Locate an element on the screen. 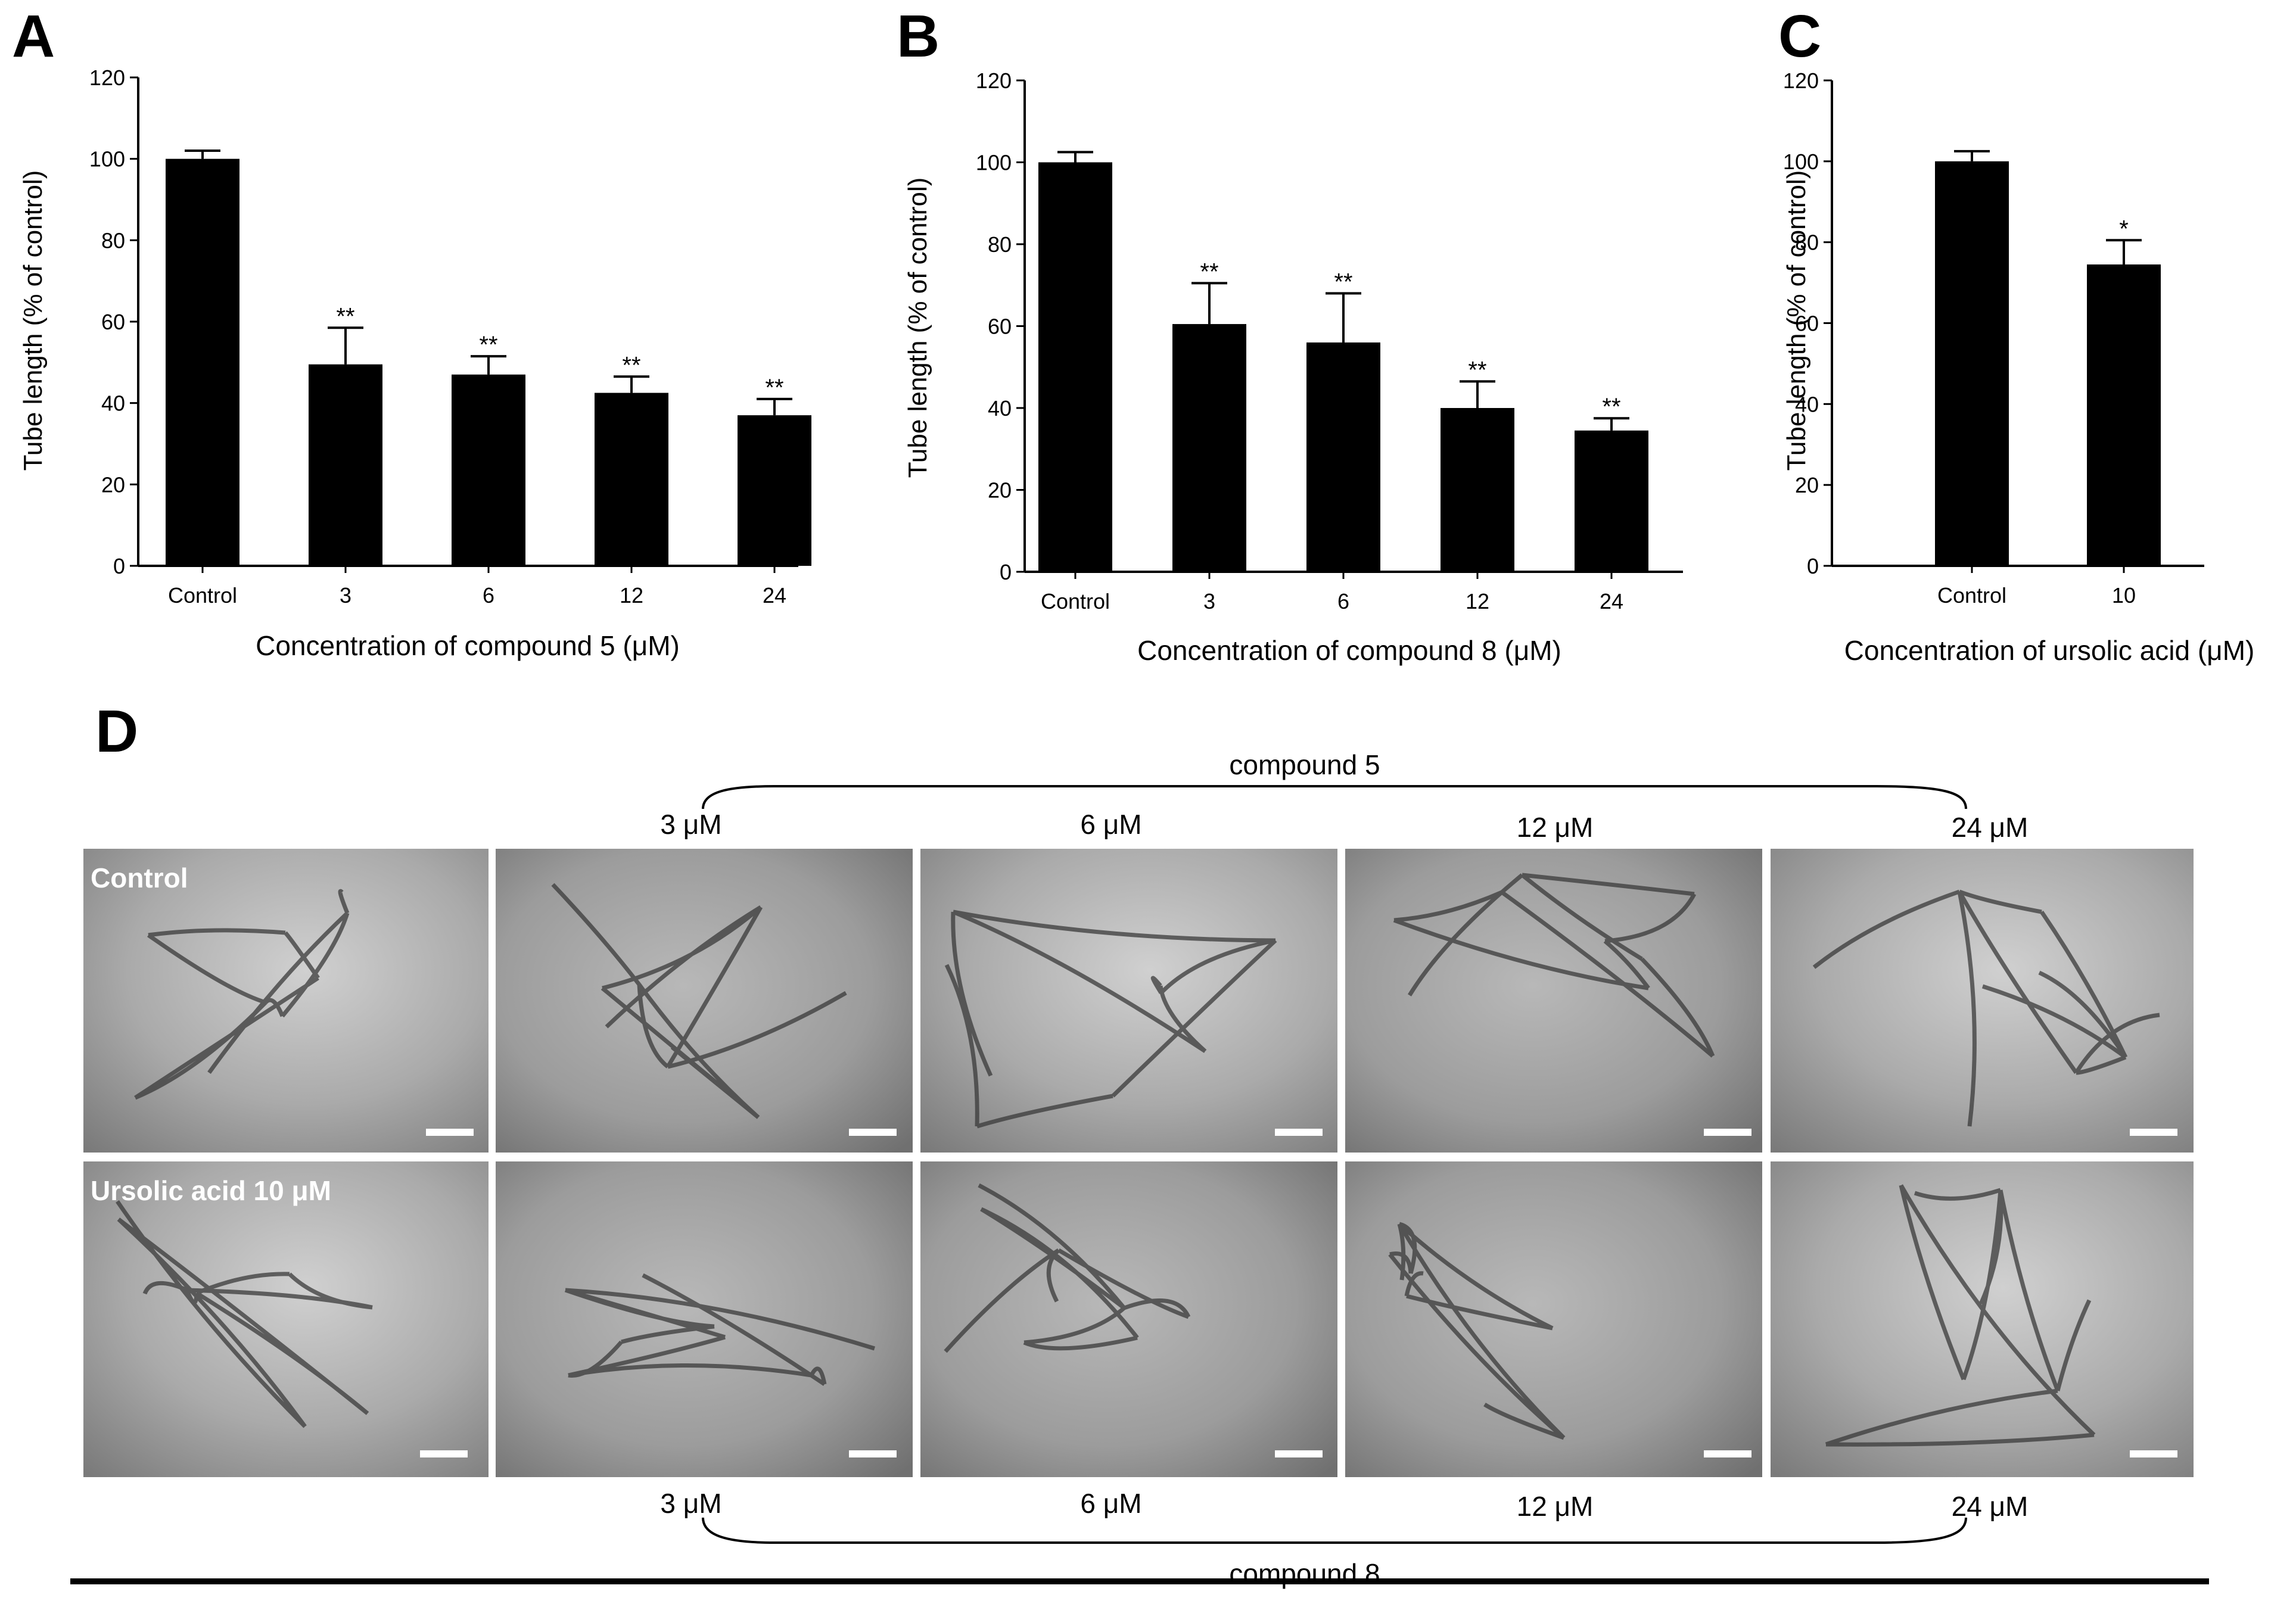  bottom-conc-24: 24 μM is located at coordinates (1990, 1506).